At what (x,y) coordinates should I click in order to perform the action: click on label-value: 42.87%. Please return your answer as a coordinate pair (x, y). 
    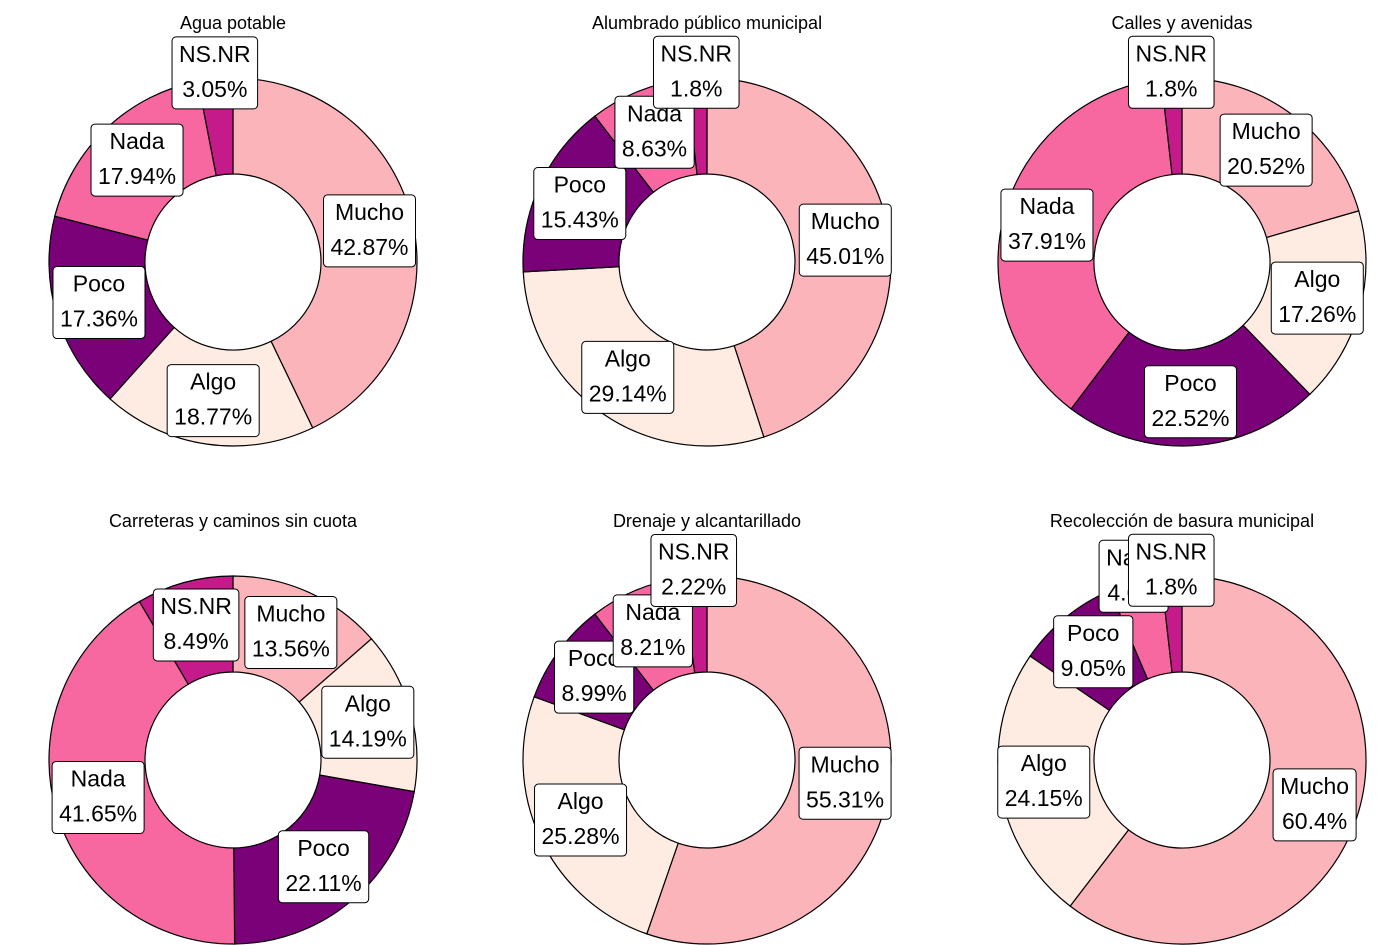
    Looking at the image, I should click on (369, 247).